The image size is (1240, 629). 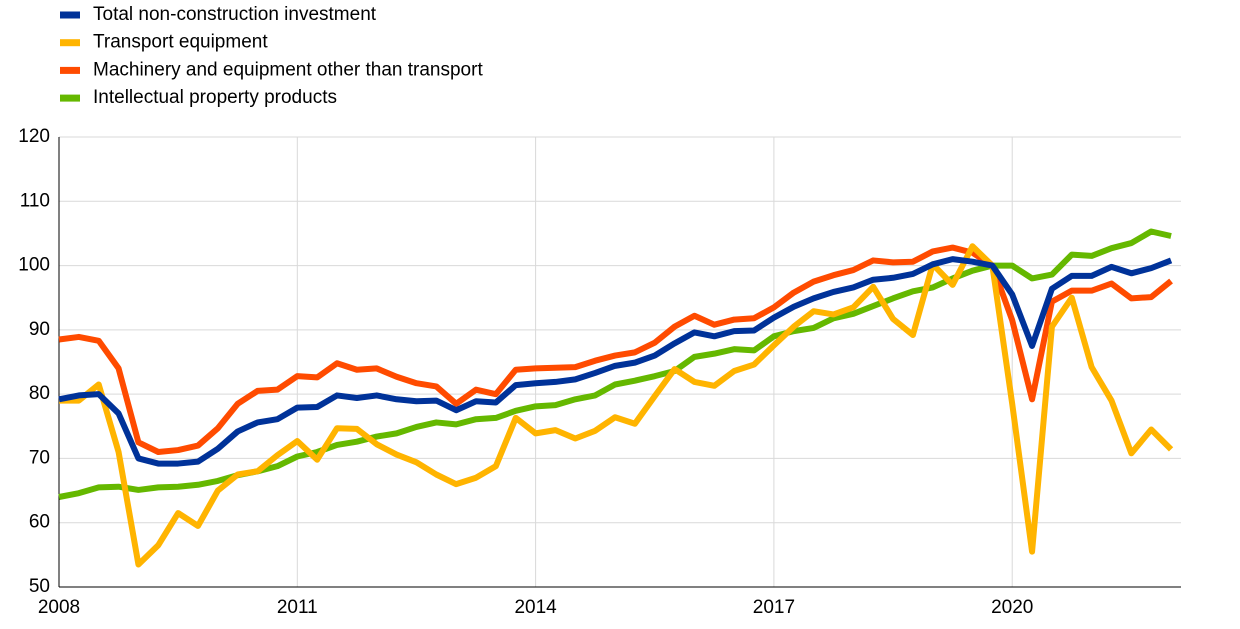 I want to click on x-tick-label: 2008, so click(x=59, y=607).